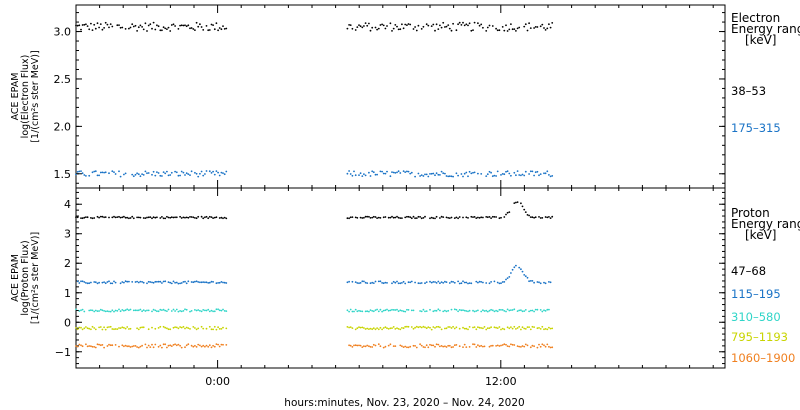 This screenshot has width=800, height=410. What do you see at coordinates (763, 358) in the screenshot?
I see `legend-entry: 1060–1900` at bounding box center [763, 358].